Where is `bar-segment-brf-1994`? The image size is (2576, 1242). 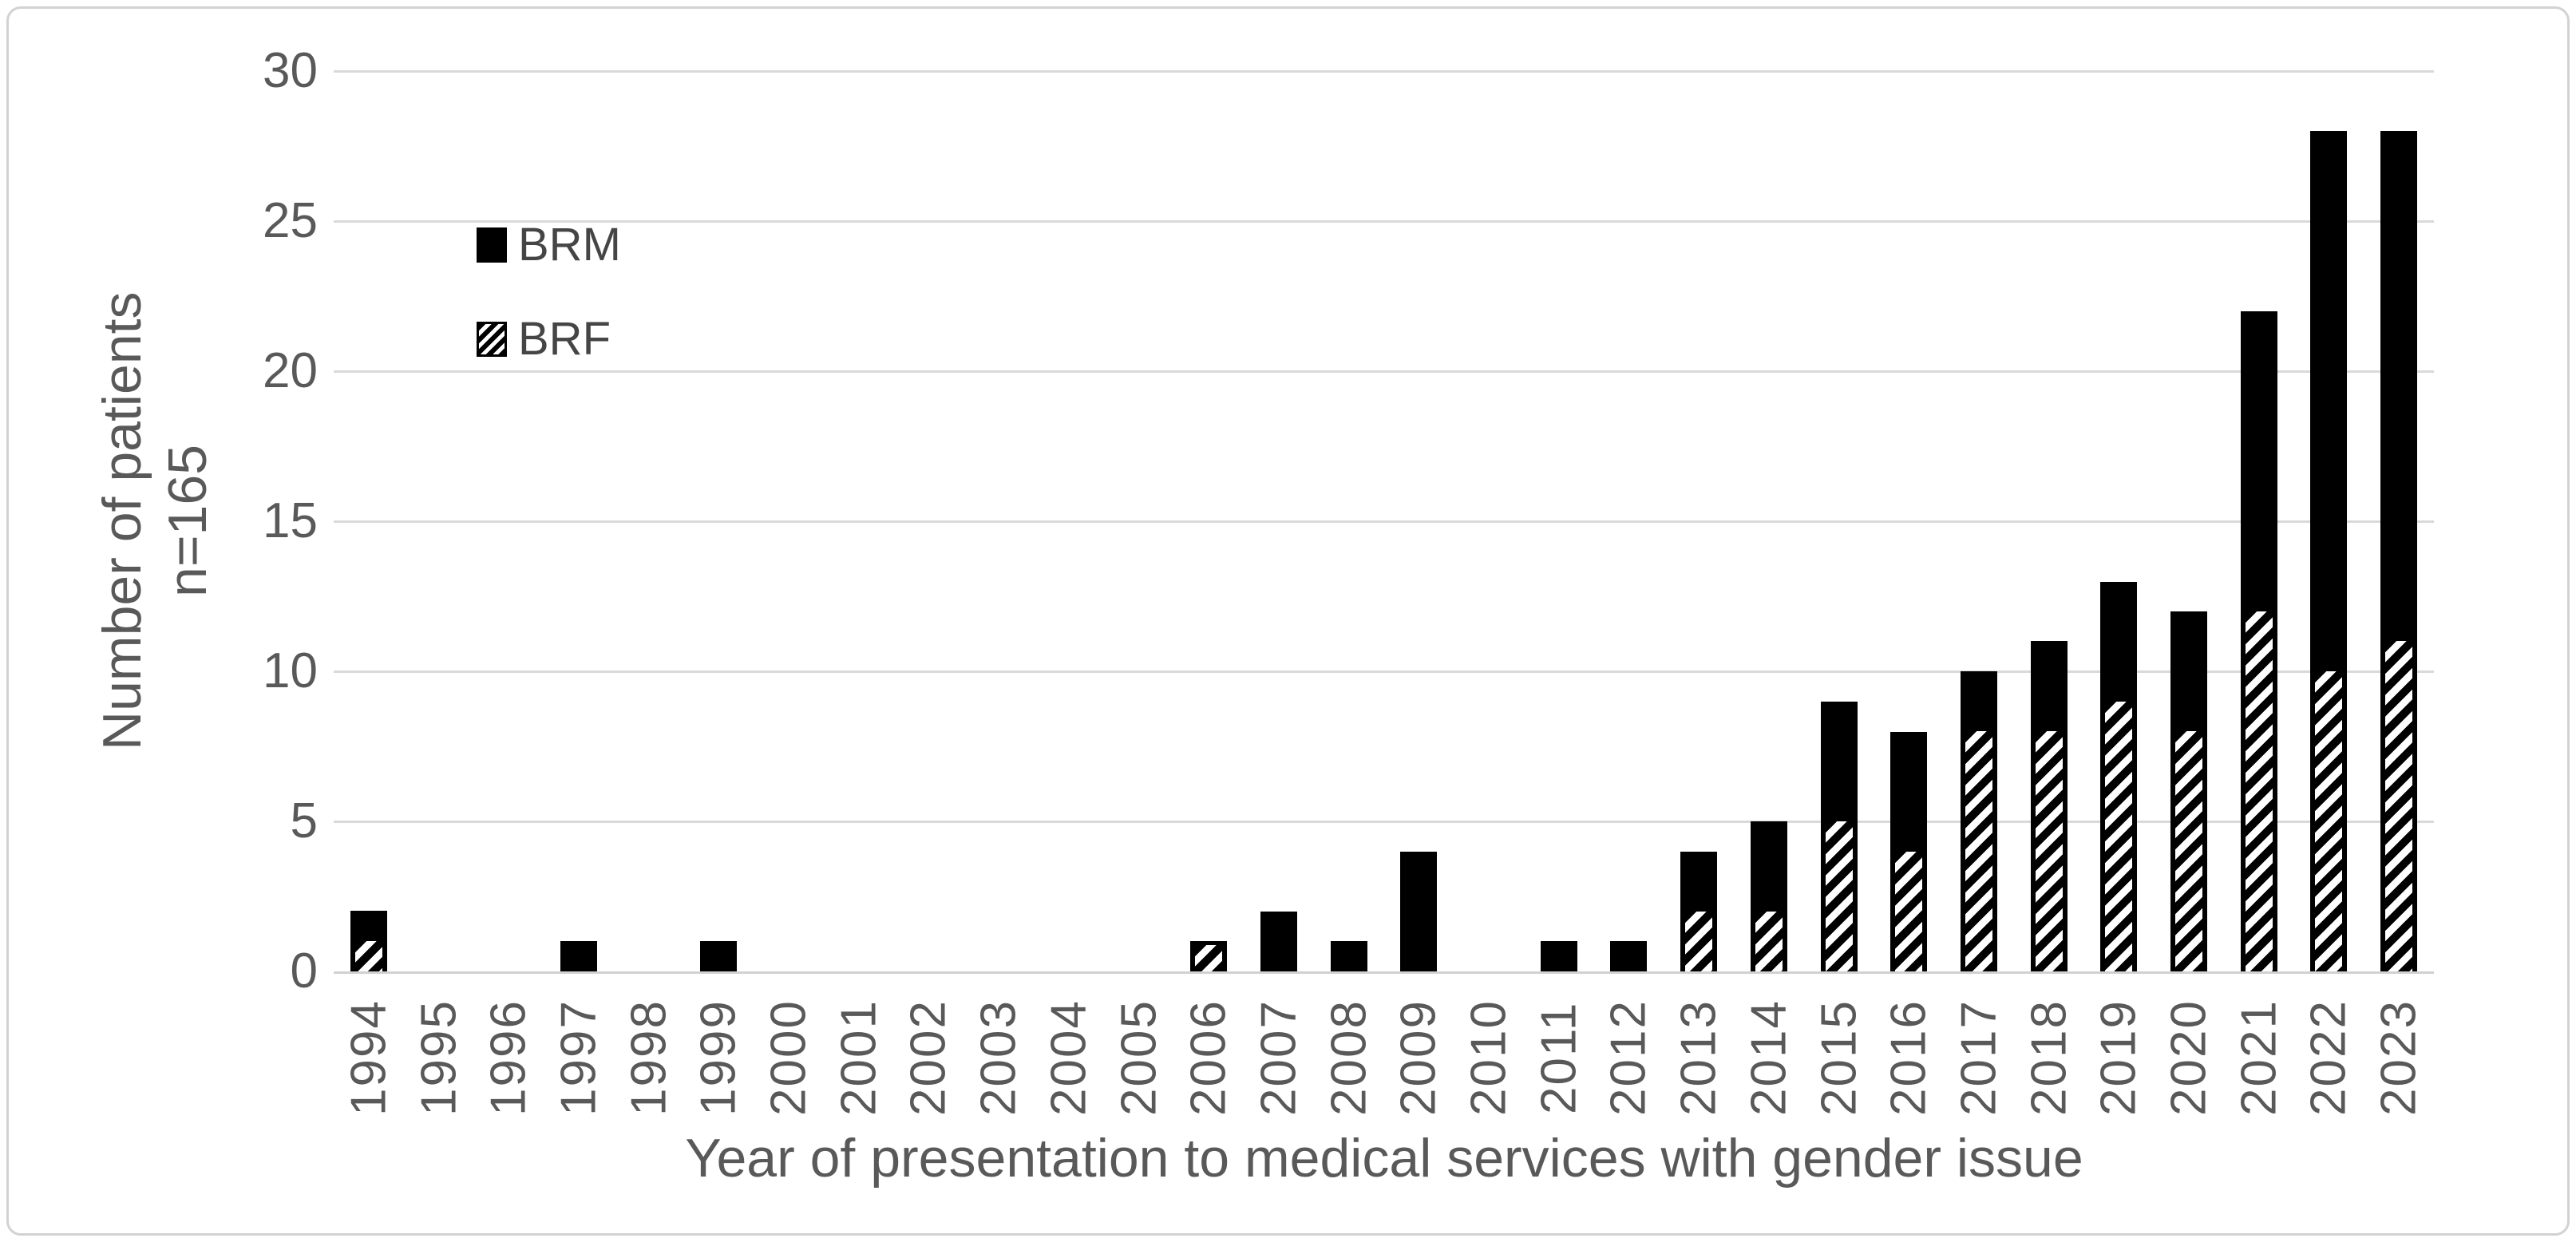 bar-segment-brf-1994 is located at coordinates (368, 956).